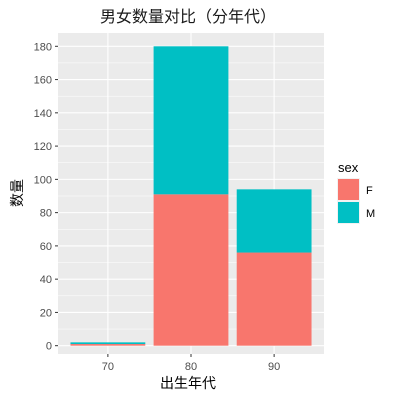  Describe the element at coordinates (188, 384) in the screenshot. I see `x-axis-title: 出生年代` at that location.